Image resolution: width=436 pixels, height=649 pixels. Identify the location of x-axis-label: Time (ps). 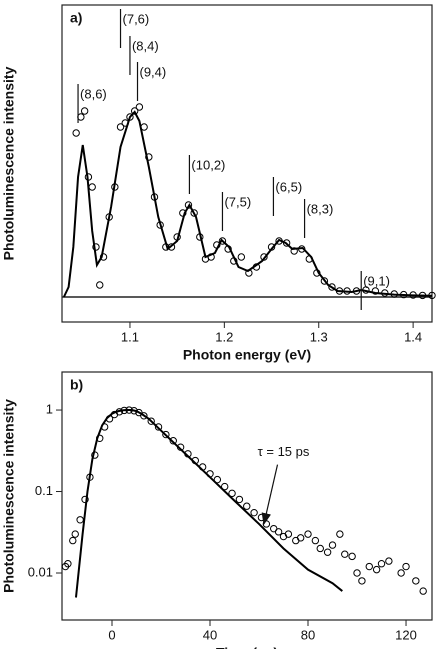
(247, 647).